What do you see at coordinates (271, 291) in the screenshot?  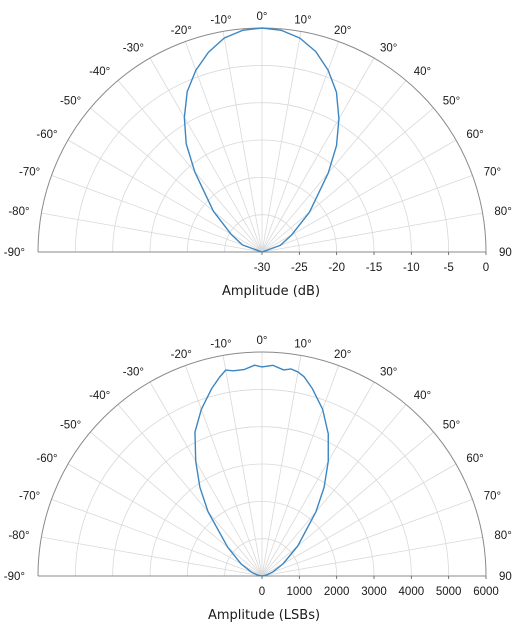 I see `axis-title-db: Amplitude (dB)` at bounding box center [271, 291].